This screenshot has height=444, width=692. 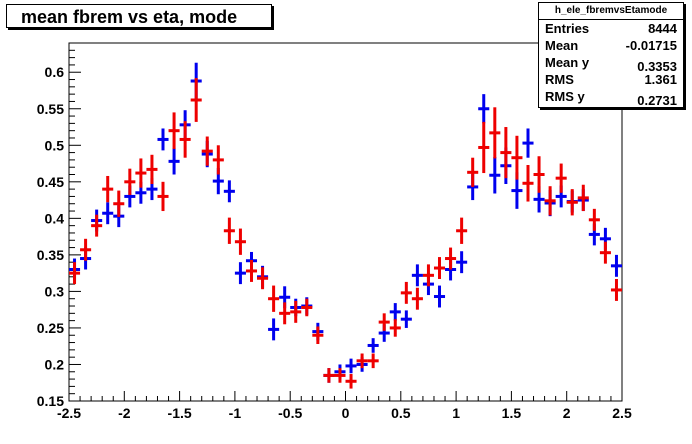 What do you see at coordinates (401, 413) in the screenshot?
I see `x-tick-label: 0.5` at bounding box center [401, 413].